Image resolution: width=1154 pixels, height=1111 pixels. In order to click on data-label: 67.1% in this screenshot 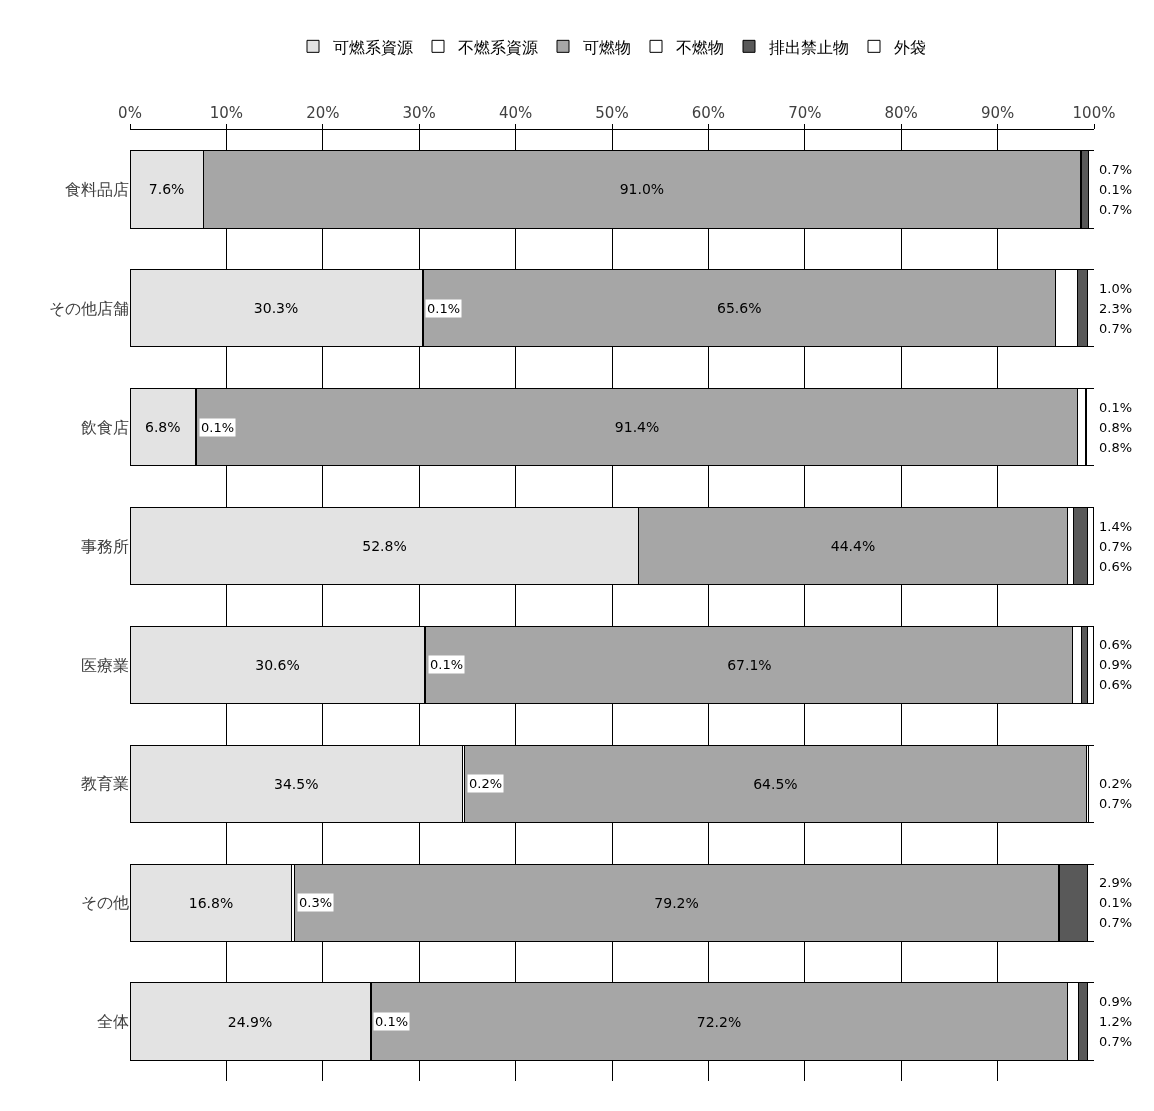, I will do `click(749, 664)`.